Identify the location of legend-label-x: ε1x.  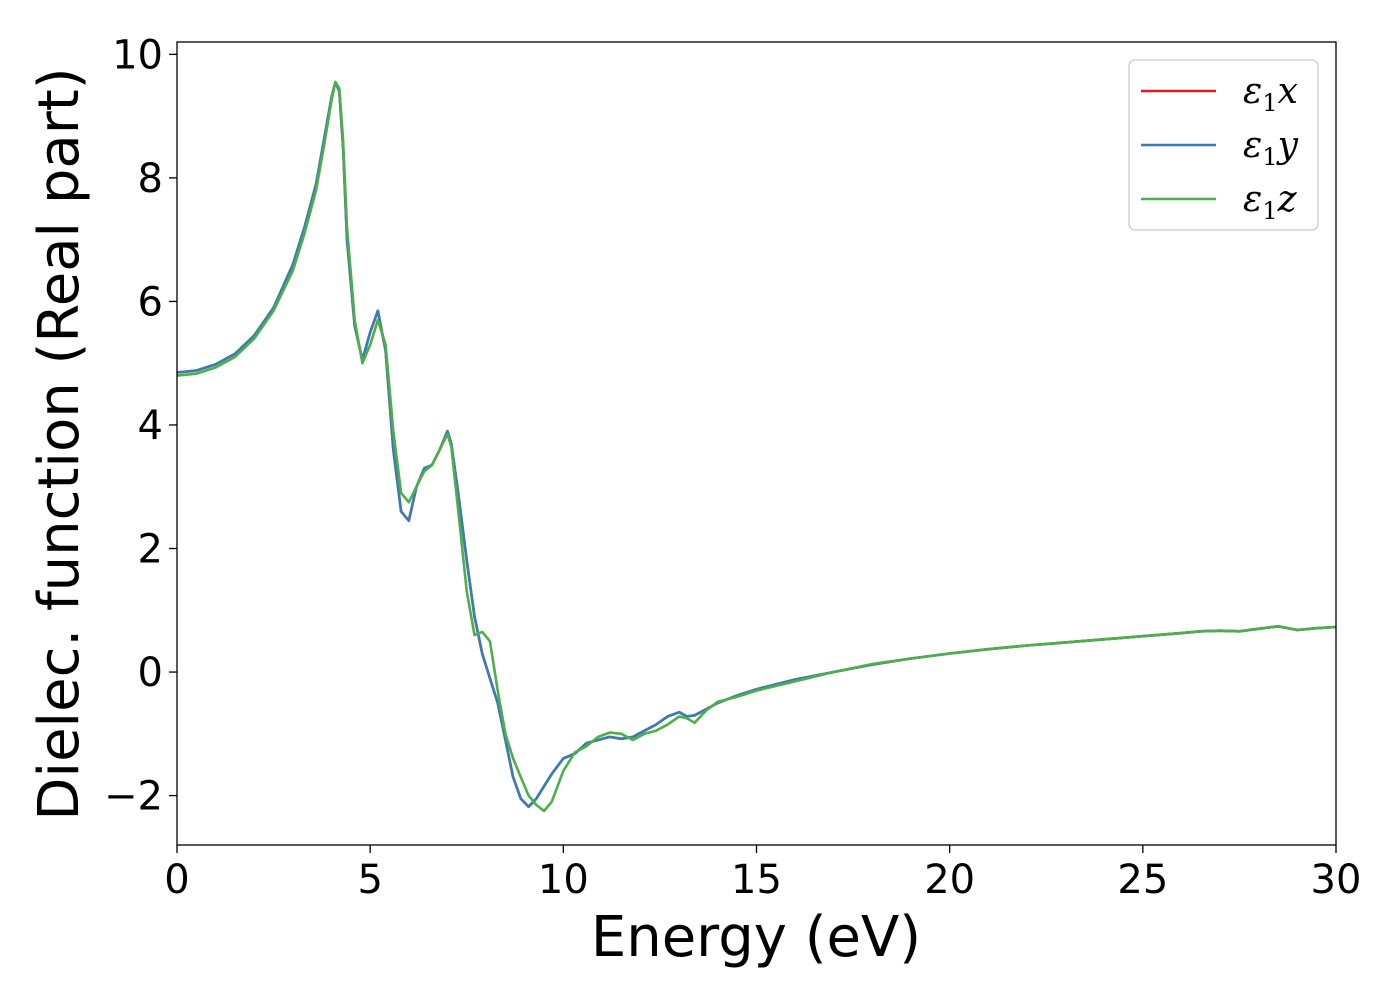
(1270, 94).